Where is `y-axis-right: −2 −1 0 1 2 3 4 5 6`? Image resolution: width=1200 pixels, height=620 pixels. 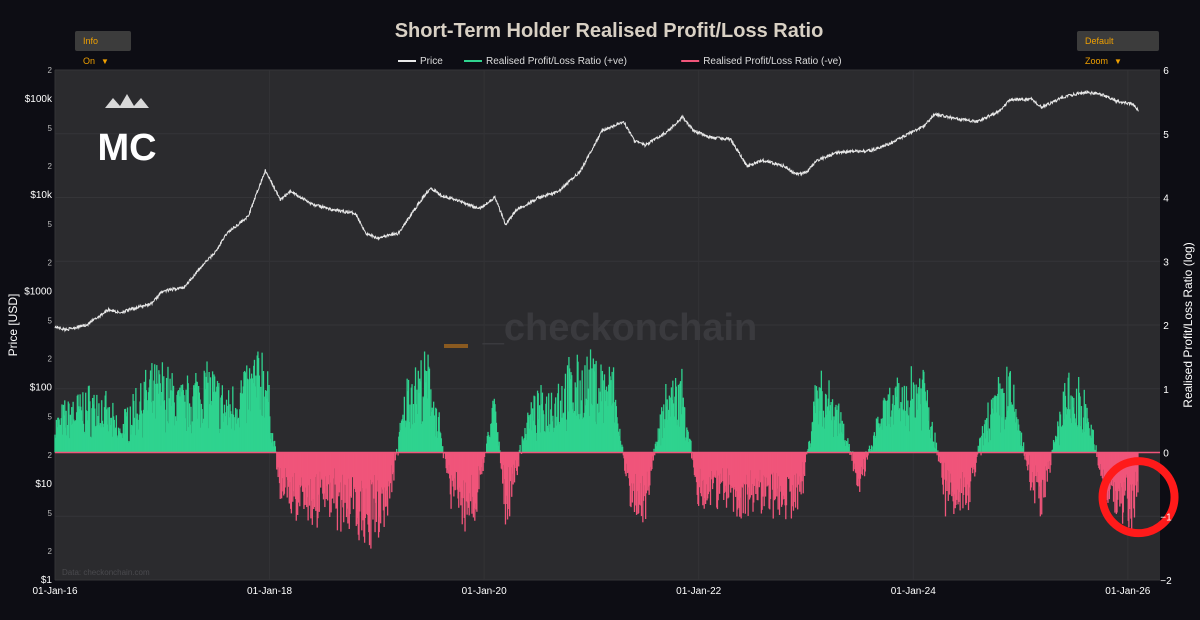
y-axis-right: −2 −1 0 1 2 3 4 5 6 is located at coordinates (1166, 326).